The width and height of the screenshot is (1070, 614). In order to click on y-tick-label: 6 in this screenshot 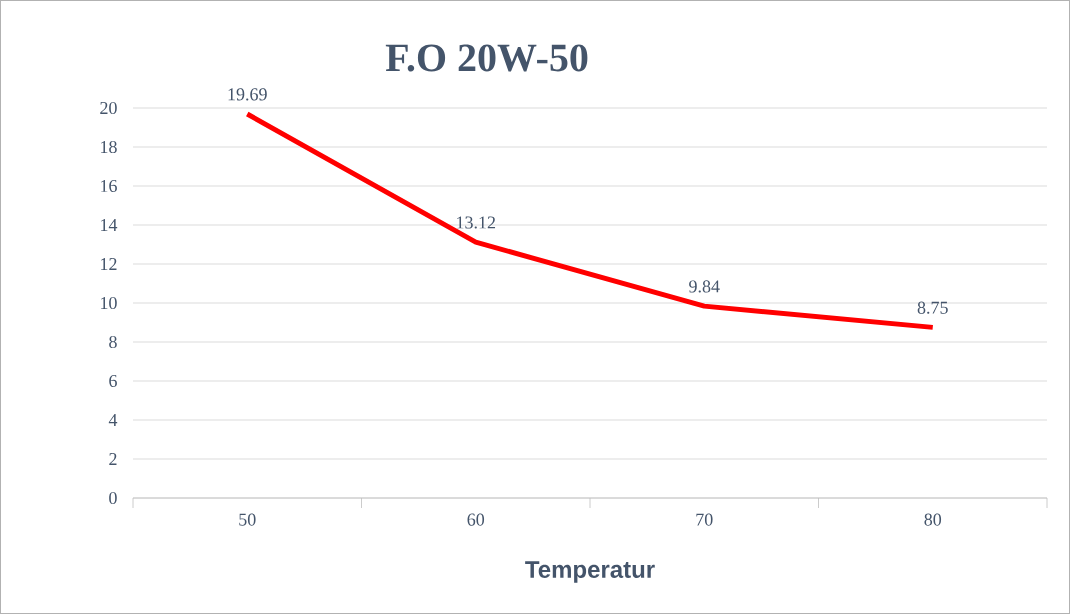, I will do `click(113, 381)`.